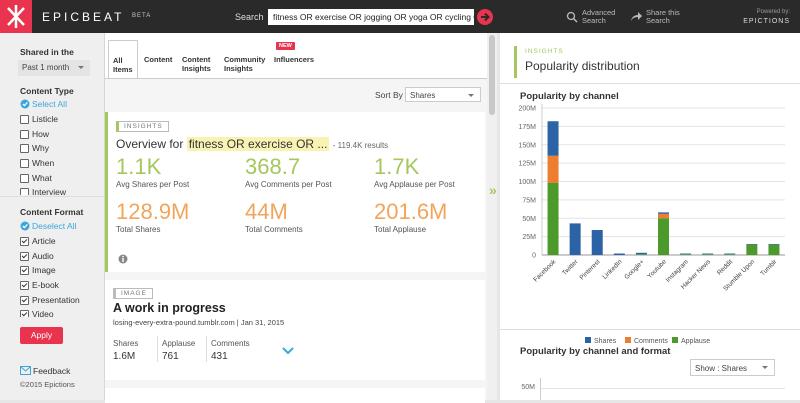 This screenshot has height=403, width=800. Describe the element at coordinates (56, 299) in the screenshot. I see `checkbox-label: Presentation` at that location.